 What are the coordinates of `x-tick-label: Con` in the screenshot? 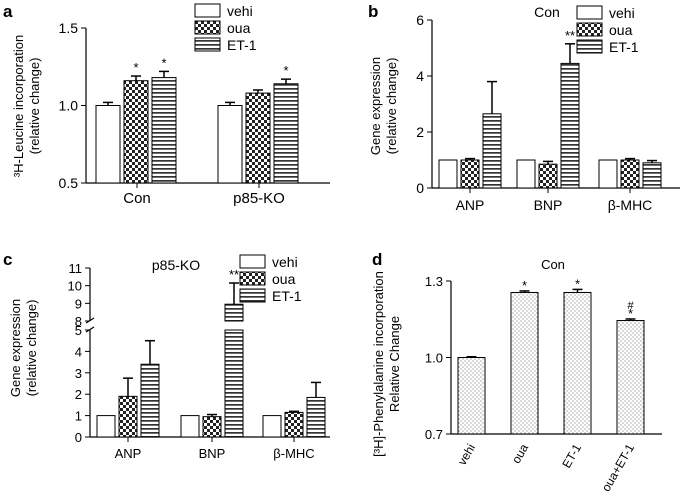 It's located at (137, 198).